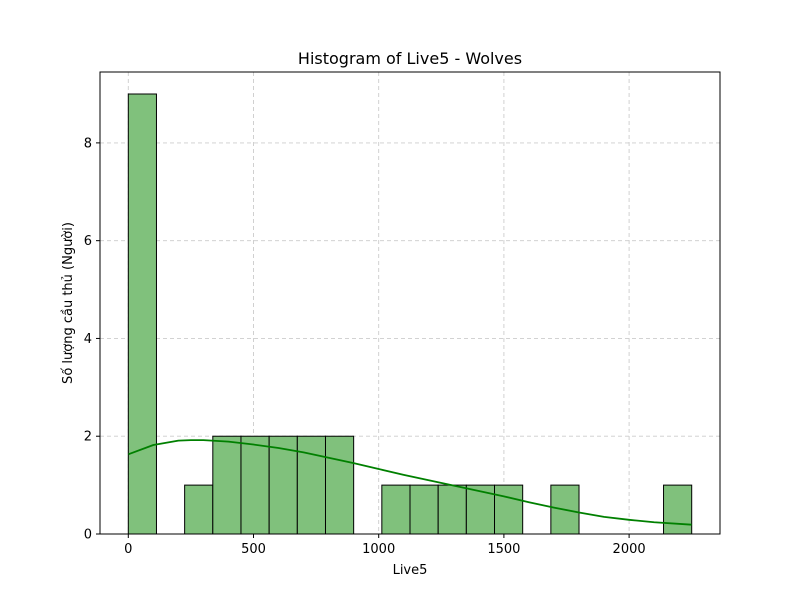  I want to click on y-tick-label: 6, so click(88, 241).